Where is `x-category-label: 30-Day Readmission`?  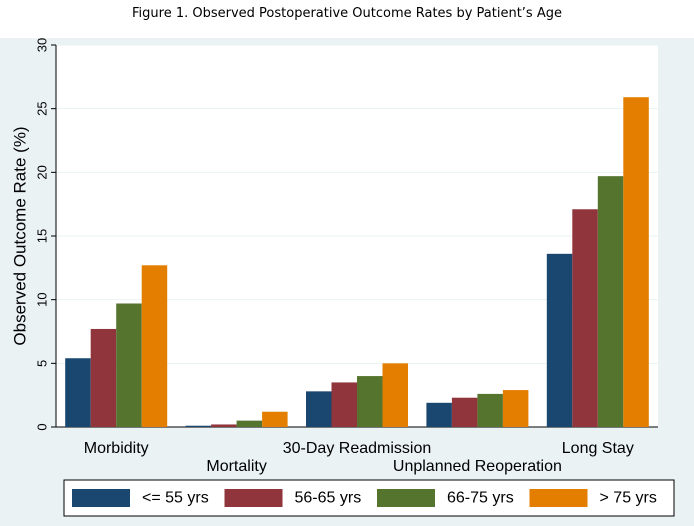 x-category-label: 30-Day Readmission is located at coordinates (357, 448).